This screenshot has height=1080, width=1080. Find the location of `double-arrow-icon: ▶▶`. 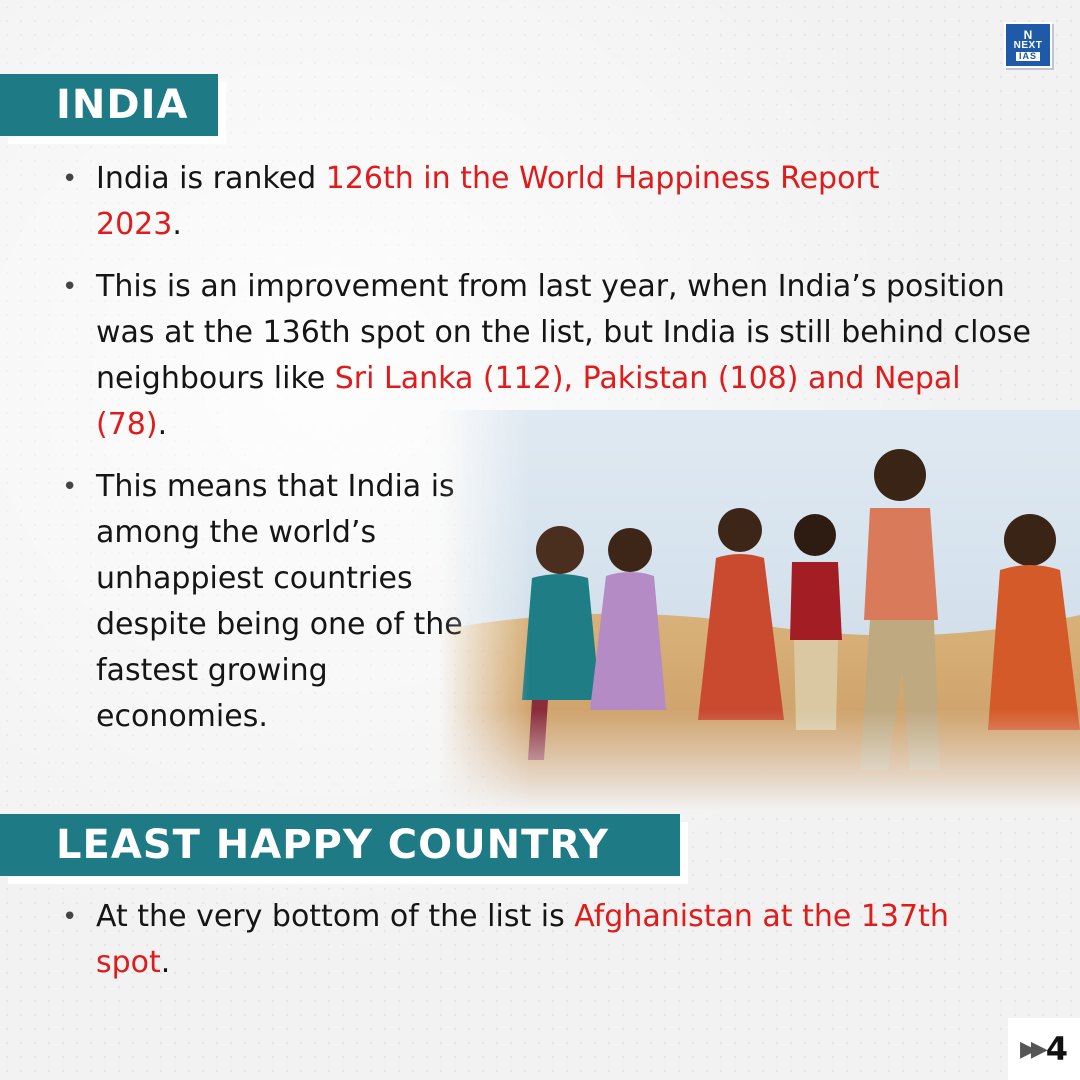

double-arrow-icon: ▶▶ is located at coordinates (1033, 1049).